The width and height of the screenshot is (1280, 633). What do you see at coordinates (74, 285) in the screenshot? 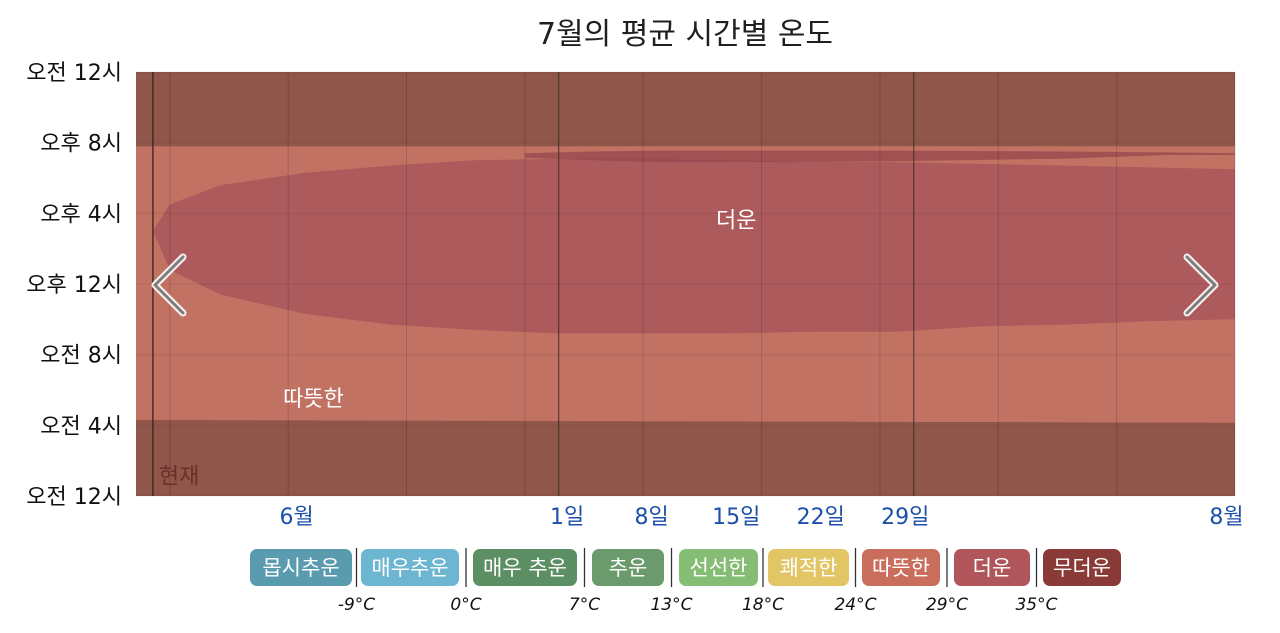
I see `y-tick-label: 오후 12시` at bounding box center [74, 285].